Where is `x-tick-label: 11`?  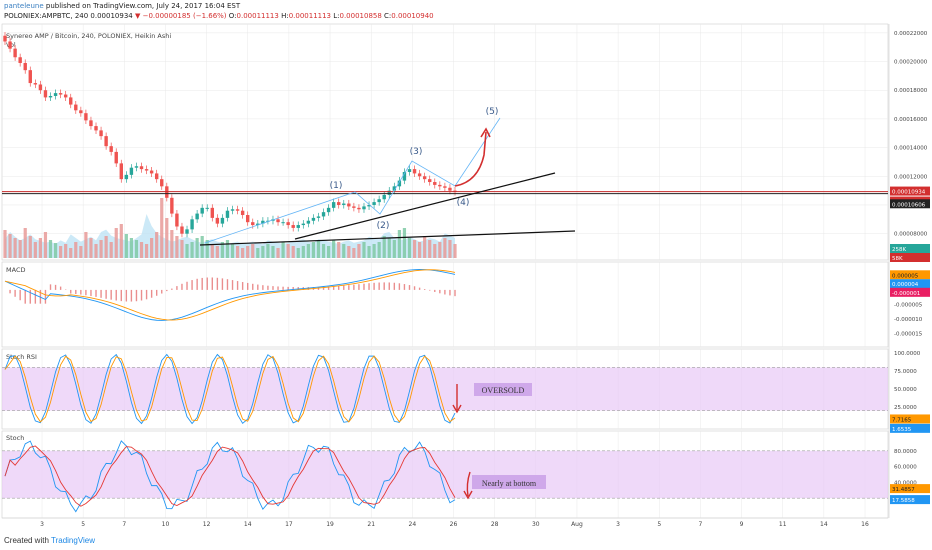 x-tick-label: 11 is located at coordinates (783, 524).